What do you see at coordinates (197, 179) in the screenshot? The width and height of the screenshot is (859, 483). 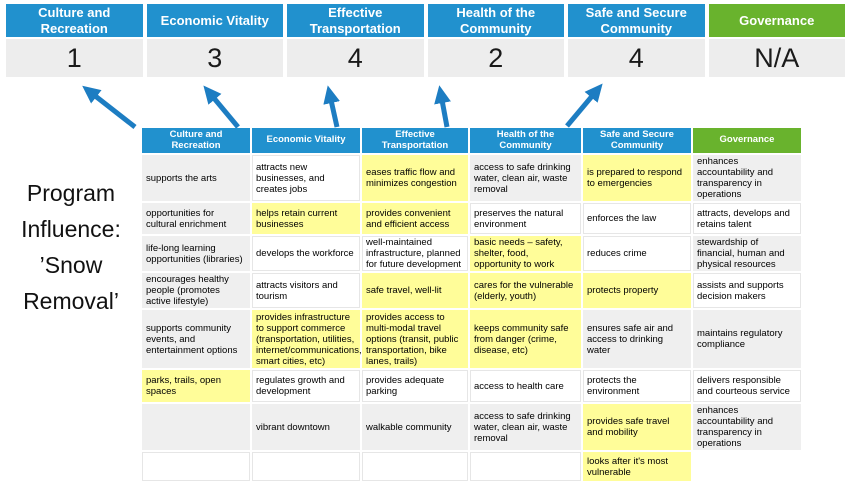 I see `matrix-cell: supports the arts` at bounding box center [197, 179].